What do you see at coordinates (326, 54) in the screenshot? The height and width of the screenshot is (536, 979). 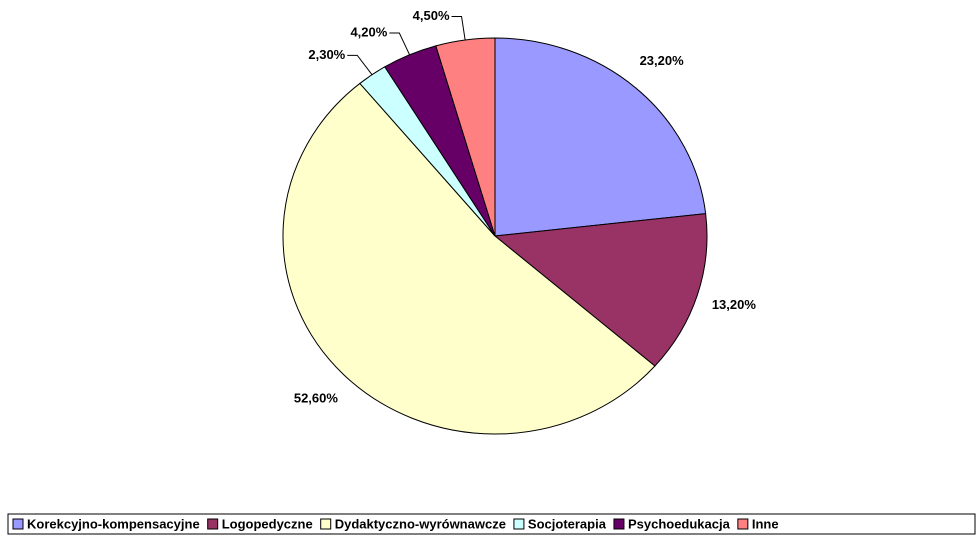 I see `data-label: 2,30%` at bounding box center [326, 54].